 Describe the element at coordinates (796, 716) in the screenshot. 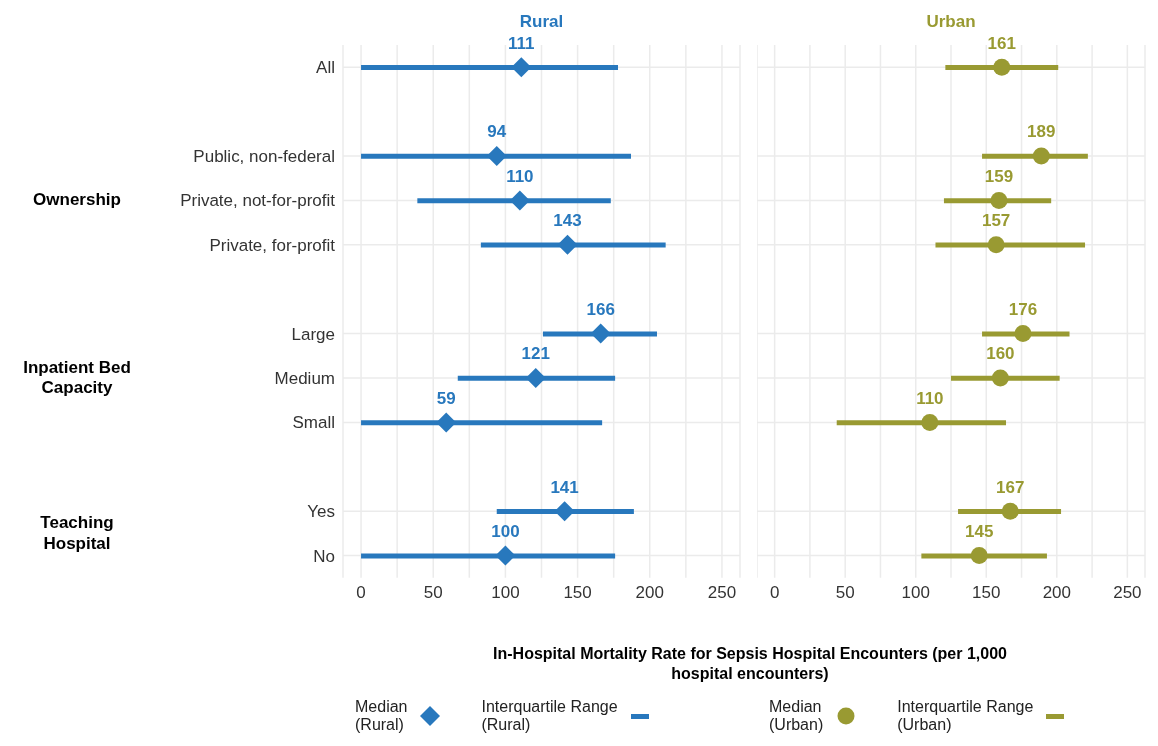

I see `legend-label: Median (Urban)` at that location.